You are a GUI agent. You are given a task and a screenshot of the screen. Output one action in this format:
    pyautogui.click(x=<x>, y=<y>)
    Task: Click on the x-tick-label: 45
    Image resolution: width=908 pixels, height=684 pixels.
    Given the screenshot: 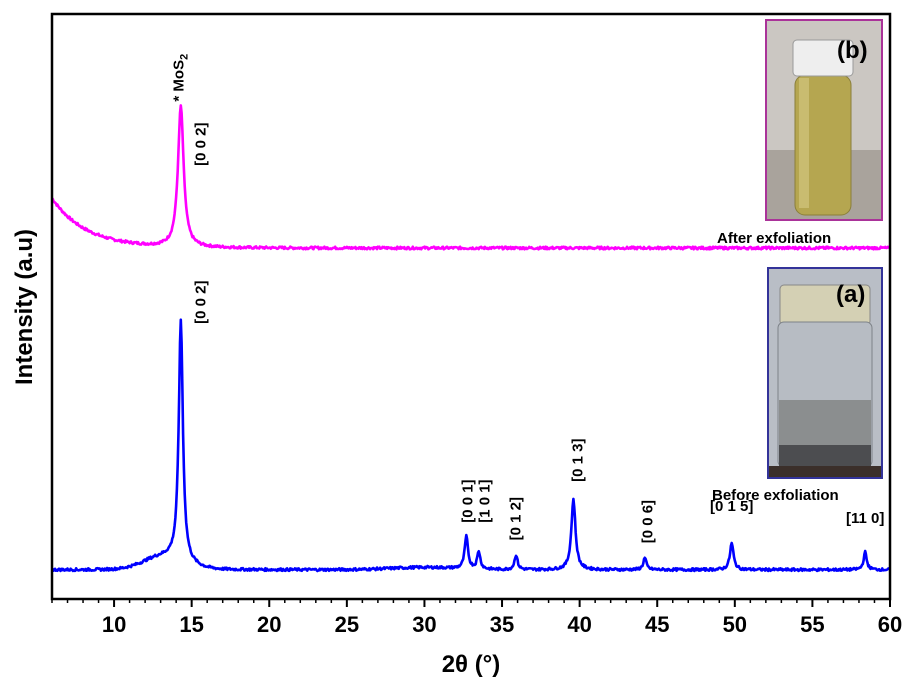 What is the action you would take?
    pyautogui.click(x=657, y=624)
    